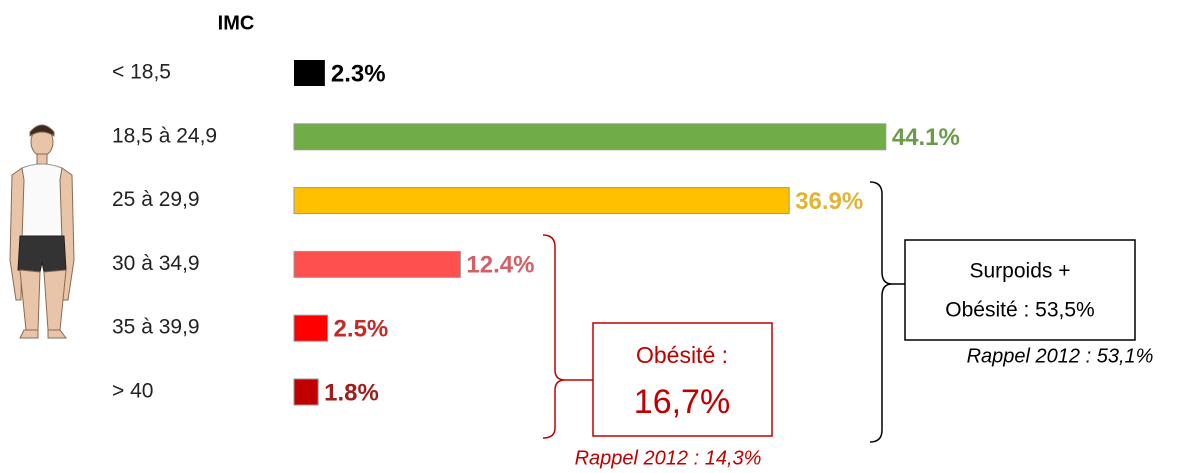 This screenshot has width=1191, height=473. What do you see at coordinates (351, 392) in the screenshot?
I see `value-label: 1.8%` at bounding box center [351, 392].